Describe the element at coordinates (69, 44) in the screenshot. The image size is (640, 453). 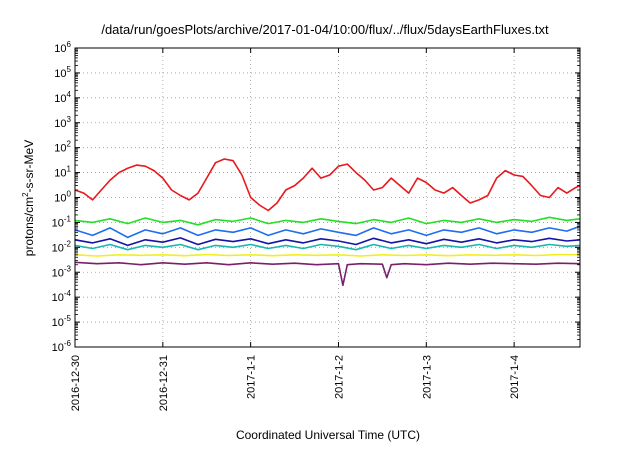
I see `y-tick-label-exponent: 6` at that location.